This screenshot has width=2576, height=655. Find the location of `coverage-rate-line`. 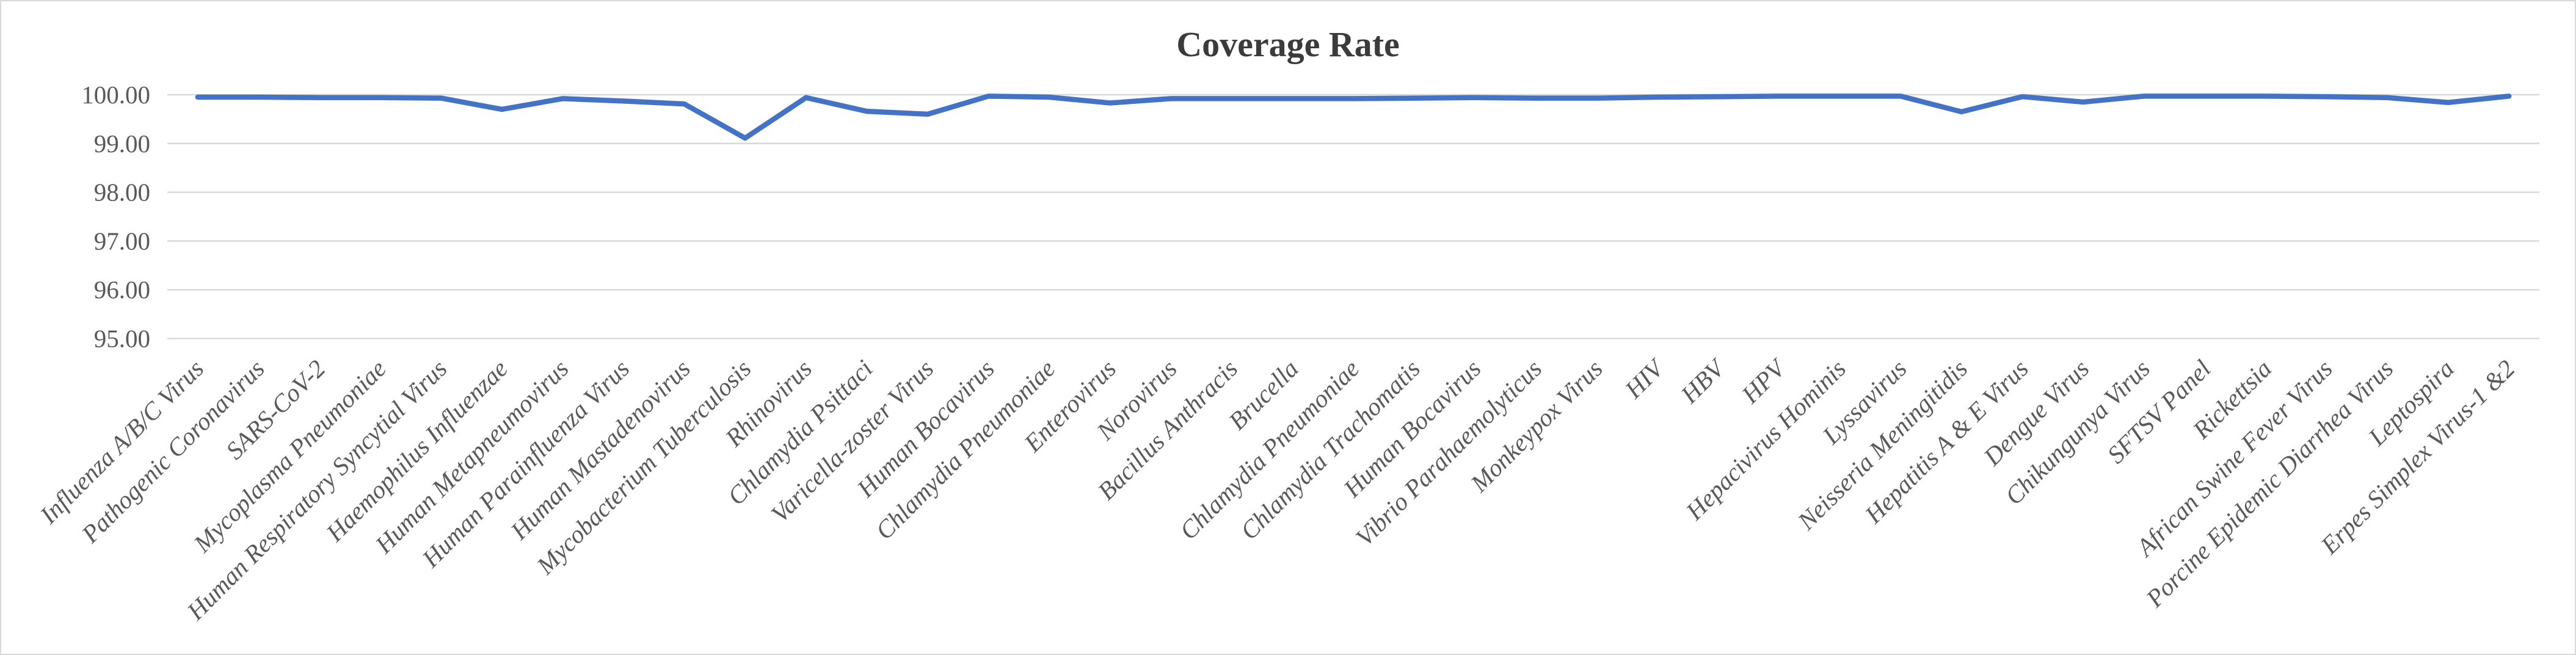

coverage-rate-line is located at coordinates (1353, 117).